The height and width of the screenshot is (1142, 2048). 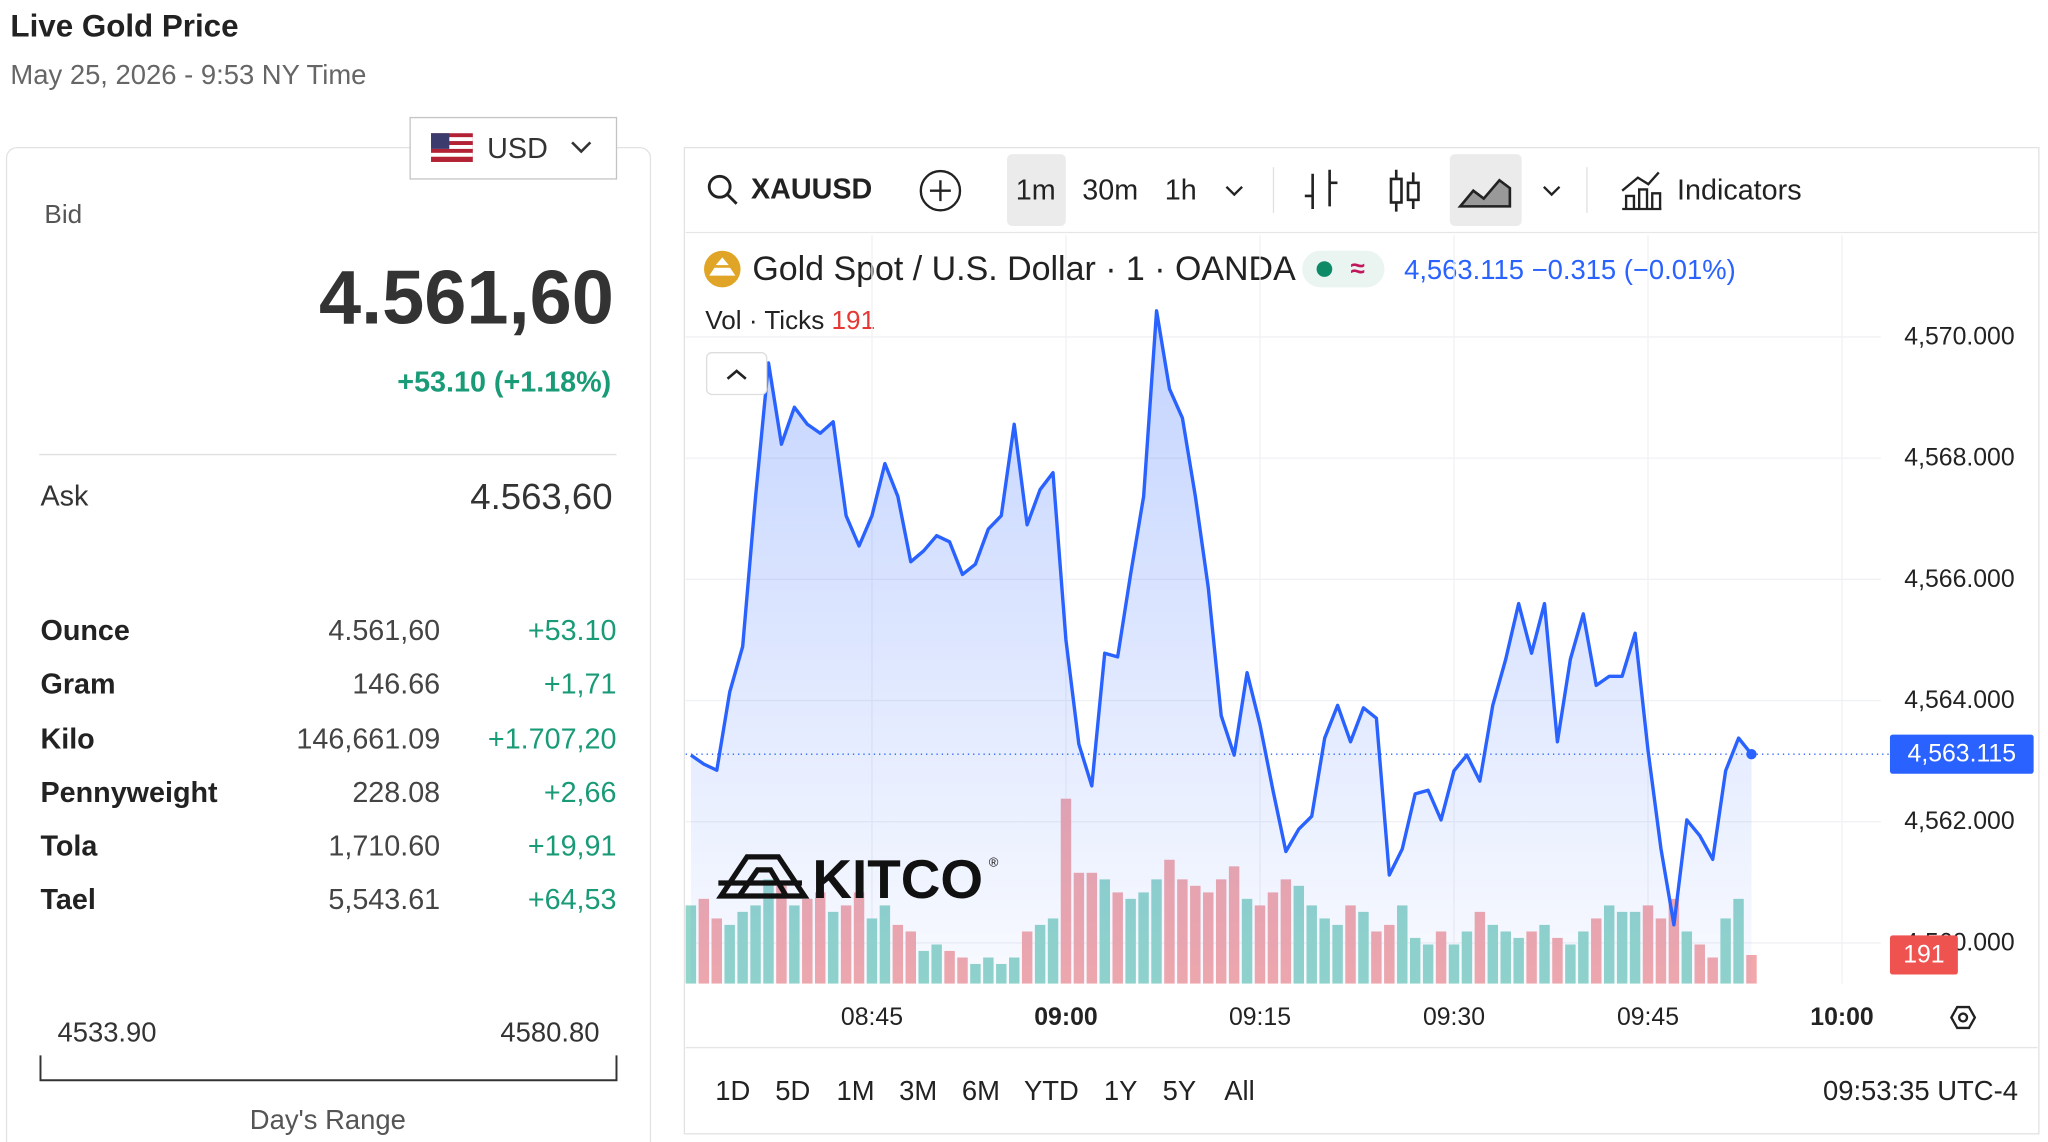 What do you see at coordinates (1739, 191) in the screenshot?
I see `indicators-button: Indicators` at bounding box center [1739, 191].